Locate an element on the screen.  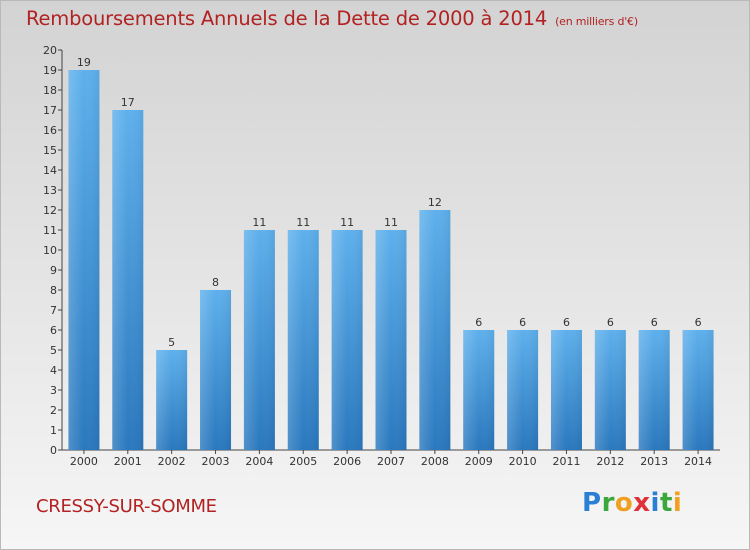
logo-letter: r is located at coordinates (608, 503).